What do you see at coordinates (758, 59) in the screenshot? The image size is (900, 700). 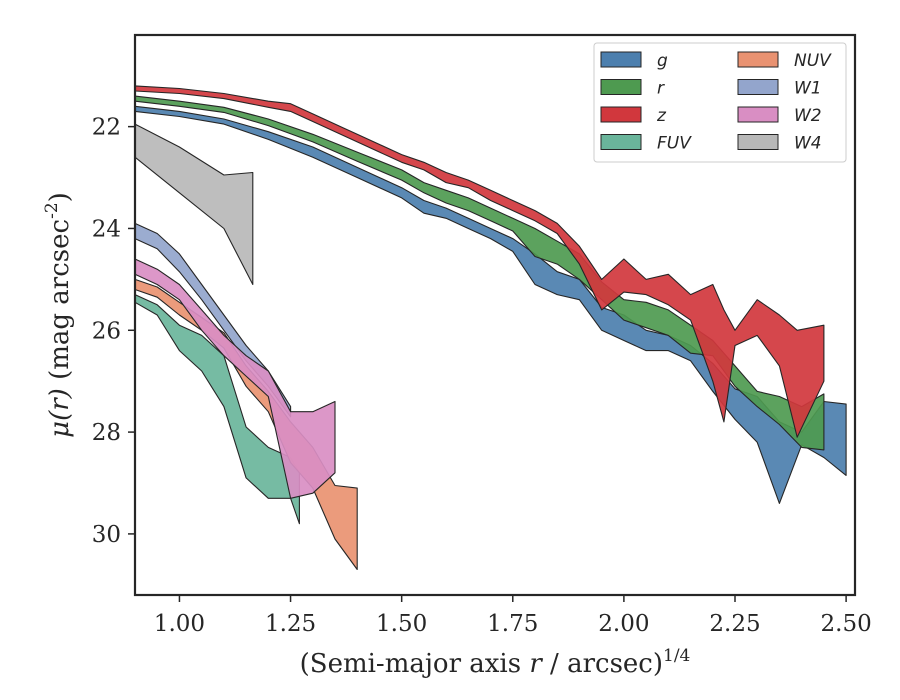 I see `legend-swatch-nuv` at bounding box center [758, 59].